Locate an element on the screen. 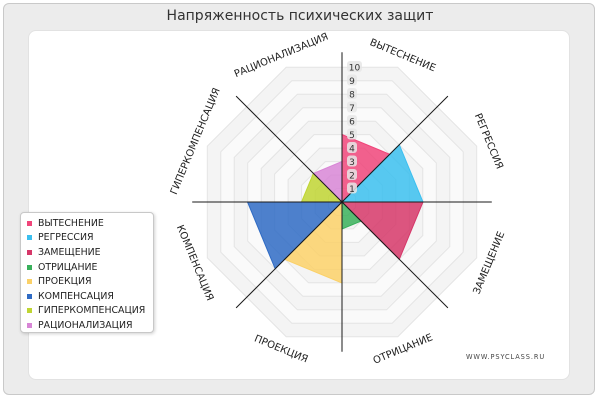 Image resolution: width=600 pixels, height=400 pixels. radial-tick-label: 1 is located at coordinates (352, 190).